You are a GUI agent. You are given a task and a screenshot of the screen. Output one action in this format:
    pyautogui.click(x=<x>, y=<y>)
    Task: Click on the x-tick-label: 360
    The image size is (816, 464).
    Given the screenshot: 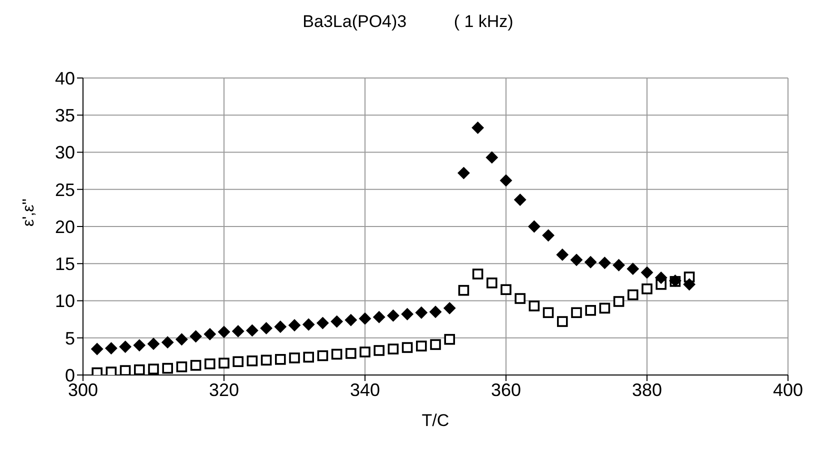 What is the action you would take?
    pyautogui.click(x=506, y=390)
    